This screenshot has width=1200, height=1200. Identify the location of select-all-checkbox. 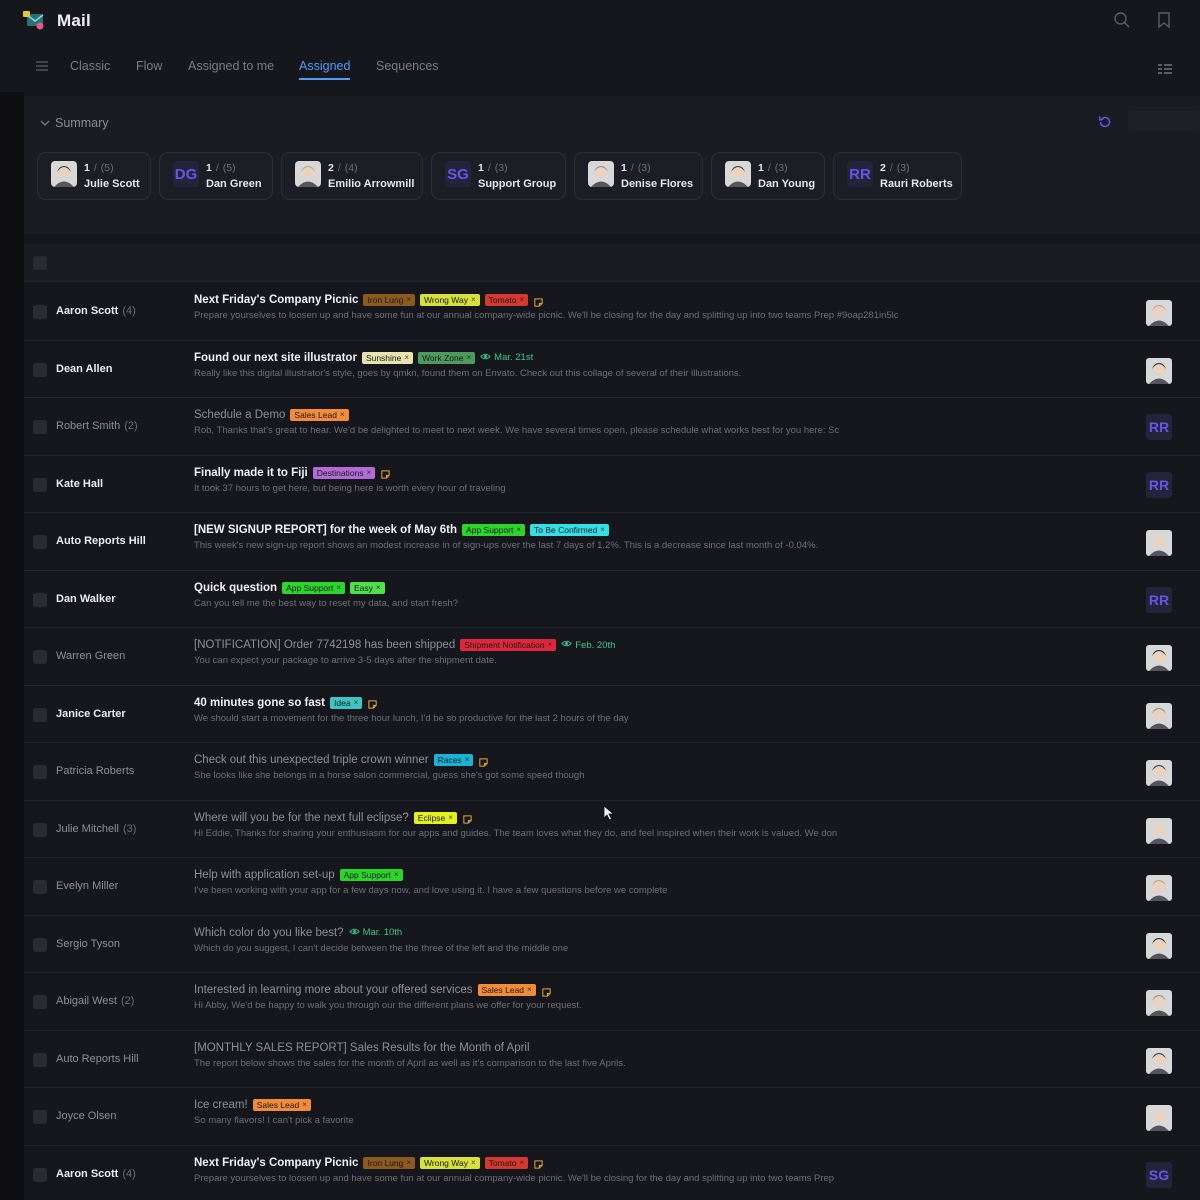
(40, 263).